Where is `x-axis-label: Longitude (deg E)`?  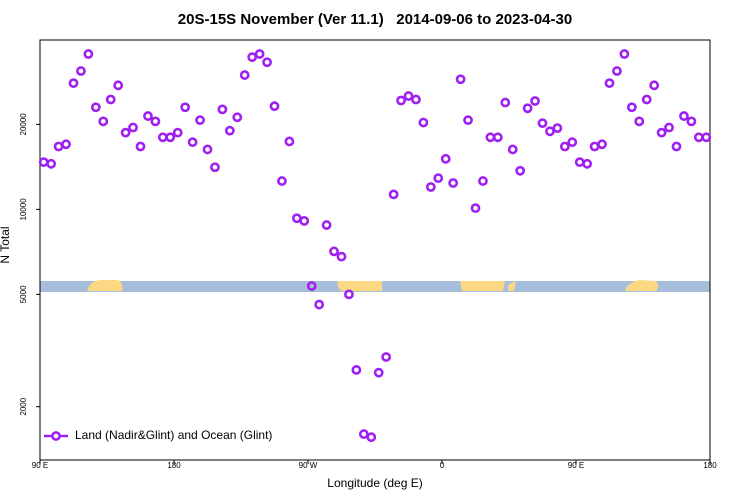
x-axis-label: Longitude (deg E) is located at coordinates (374, 483).